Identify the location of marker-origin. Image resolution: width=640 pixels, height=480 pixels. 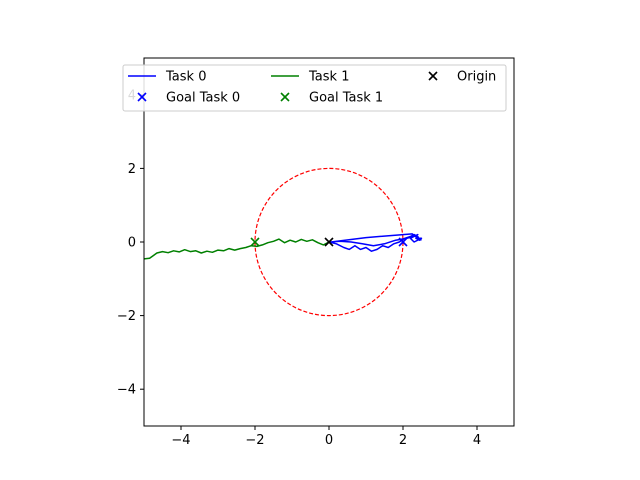
(329, 242).